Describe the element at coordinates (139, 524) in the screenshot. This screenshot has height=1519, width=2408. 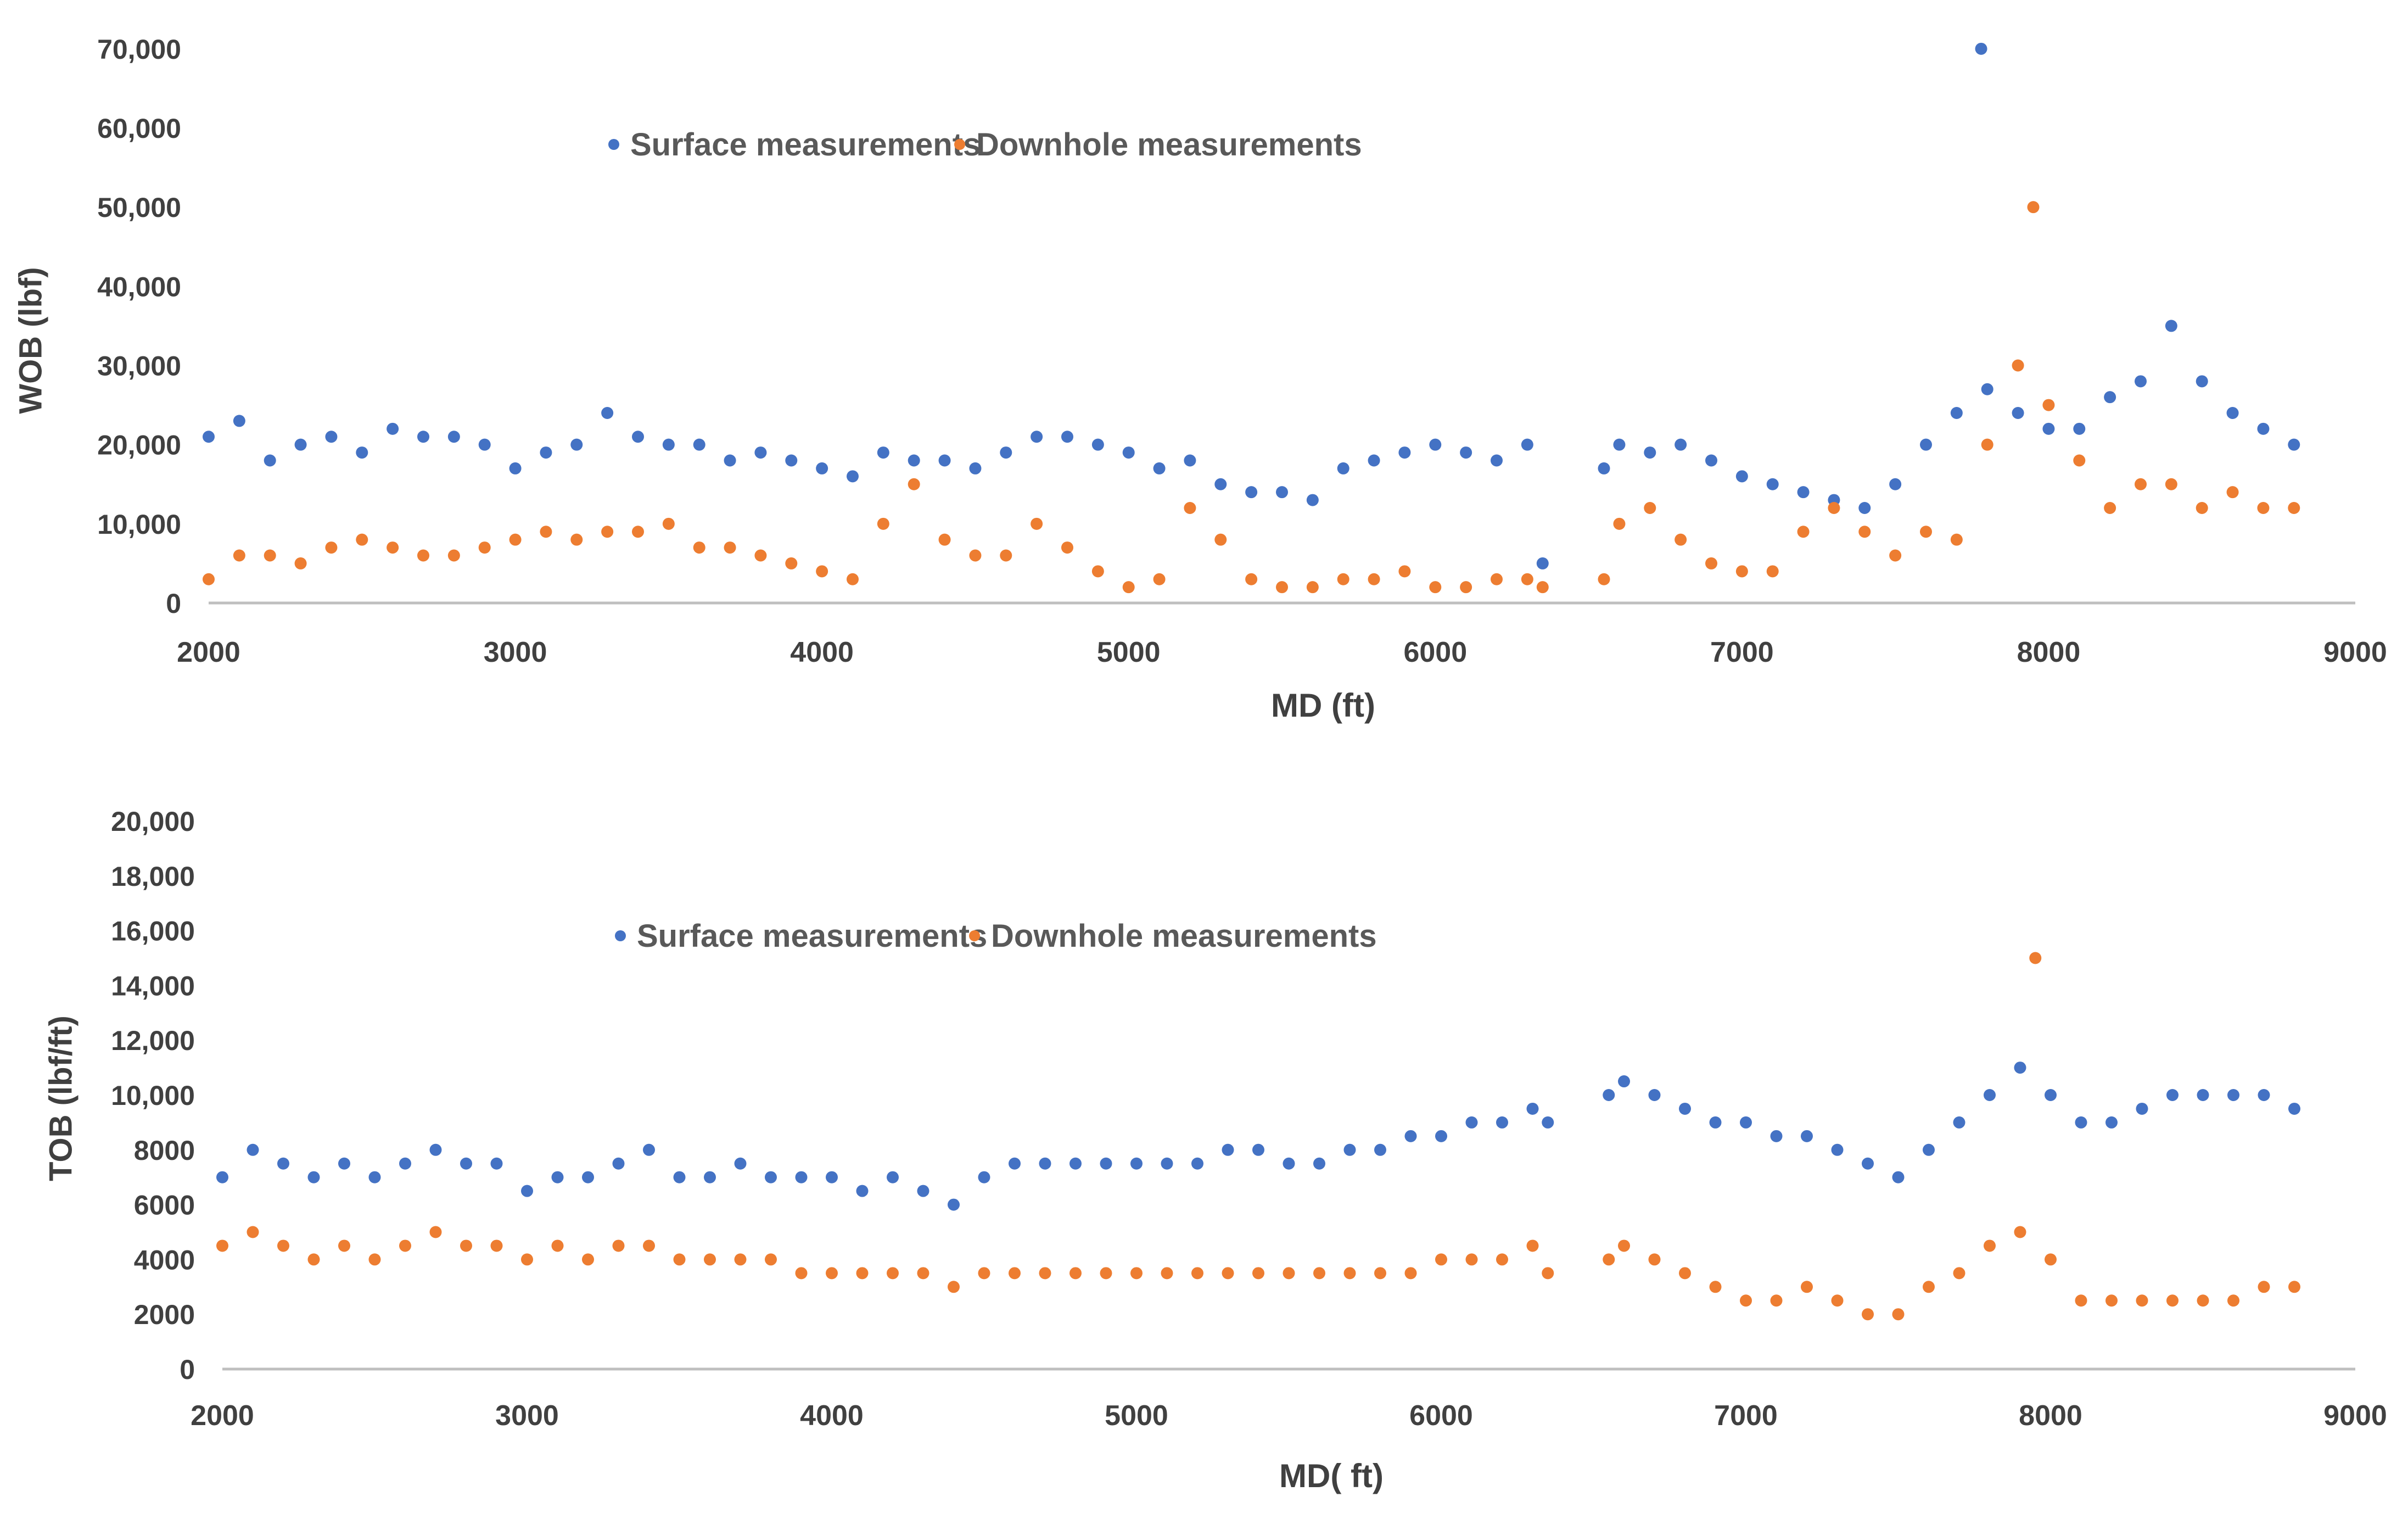
I see `wob-y-tick-10,000: 10,000` at that location.